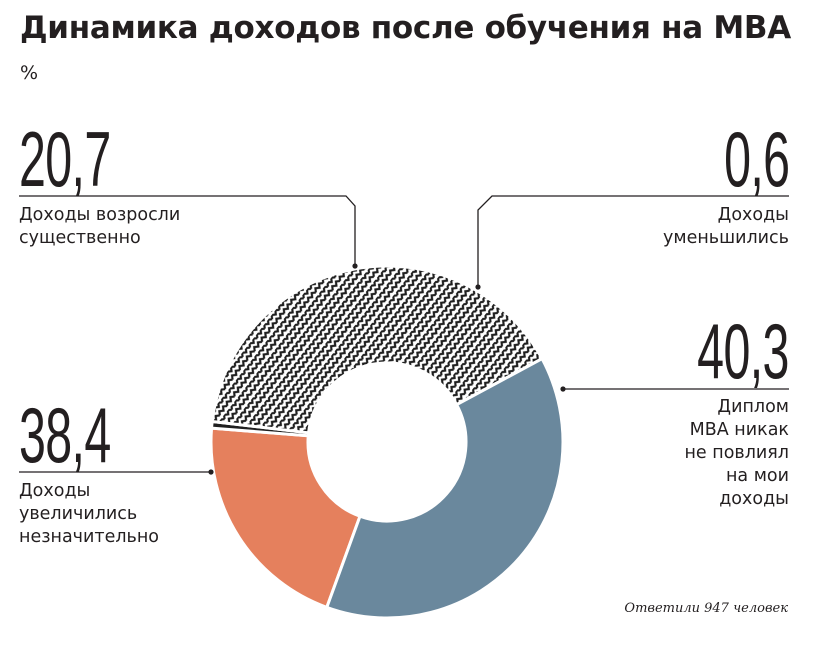 The image size is (836, 655). What do you see at coordinates (726, 226) in the screenshot?
I see `label-income-decreased: Доходы уменьшились` at bounding box center [726, 226].